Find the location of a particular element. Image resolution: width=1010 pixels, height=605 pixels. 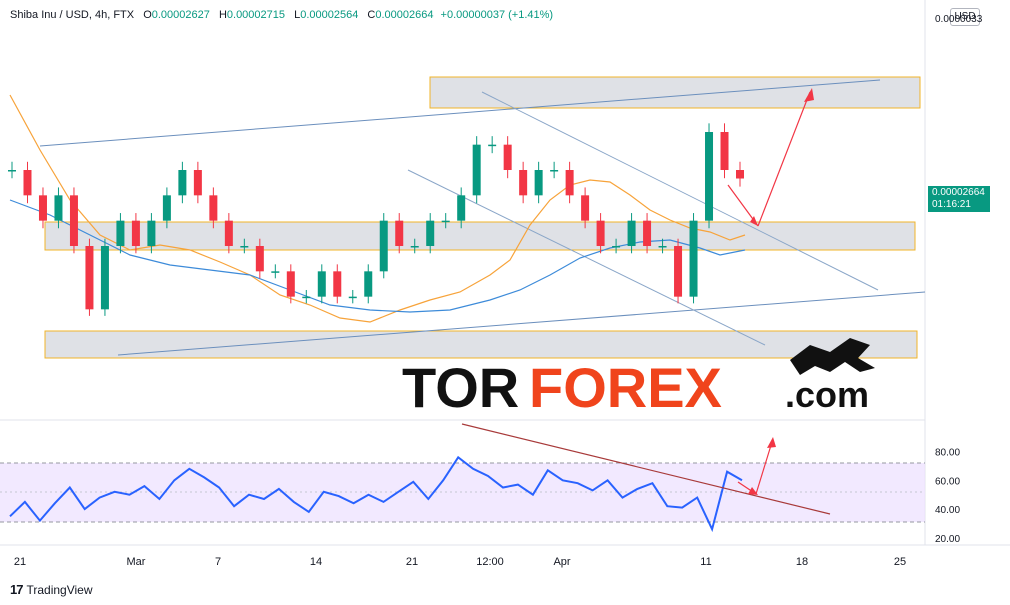

torforex-watermark: TOR FOREX .com is located at coordinates (638, 378).